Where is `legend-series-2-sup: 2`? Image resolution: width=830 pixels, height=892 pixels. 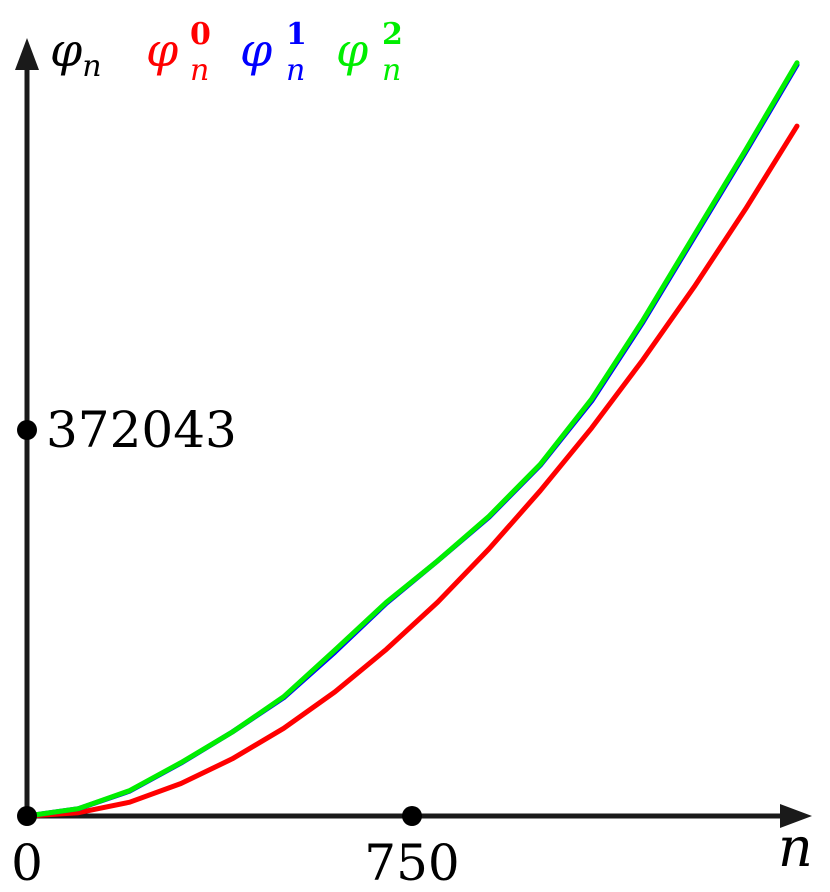
legend-series-2-sup: 2 is located at coordinates (392, 34).